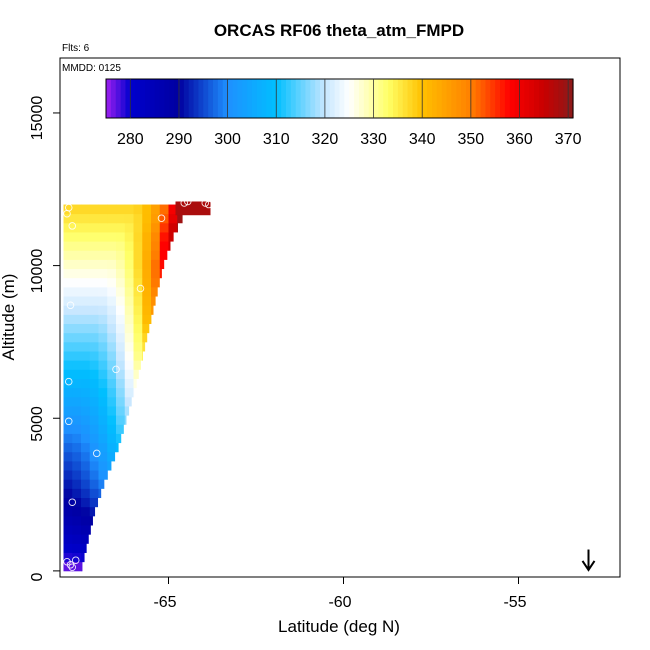  Describe the element at coordinates (37, 118) in the screenshot. I see `y-tick-label: 15000` at that location.